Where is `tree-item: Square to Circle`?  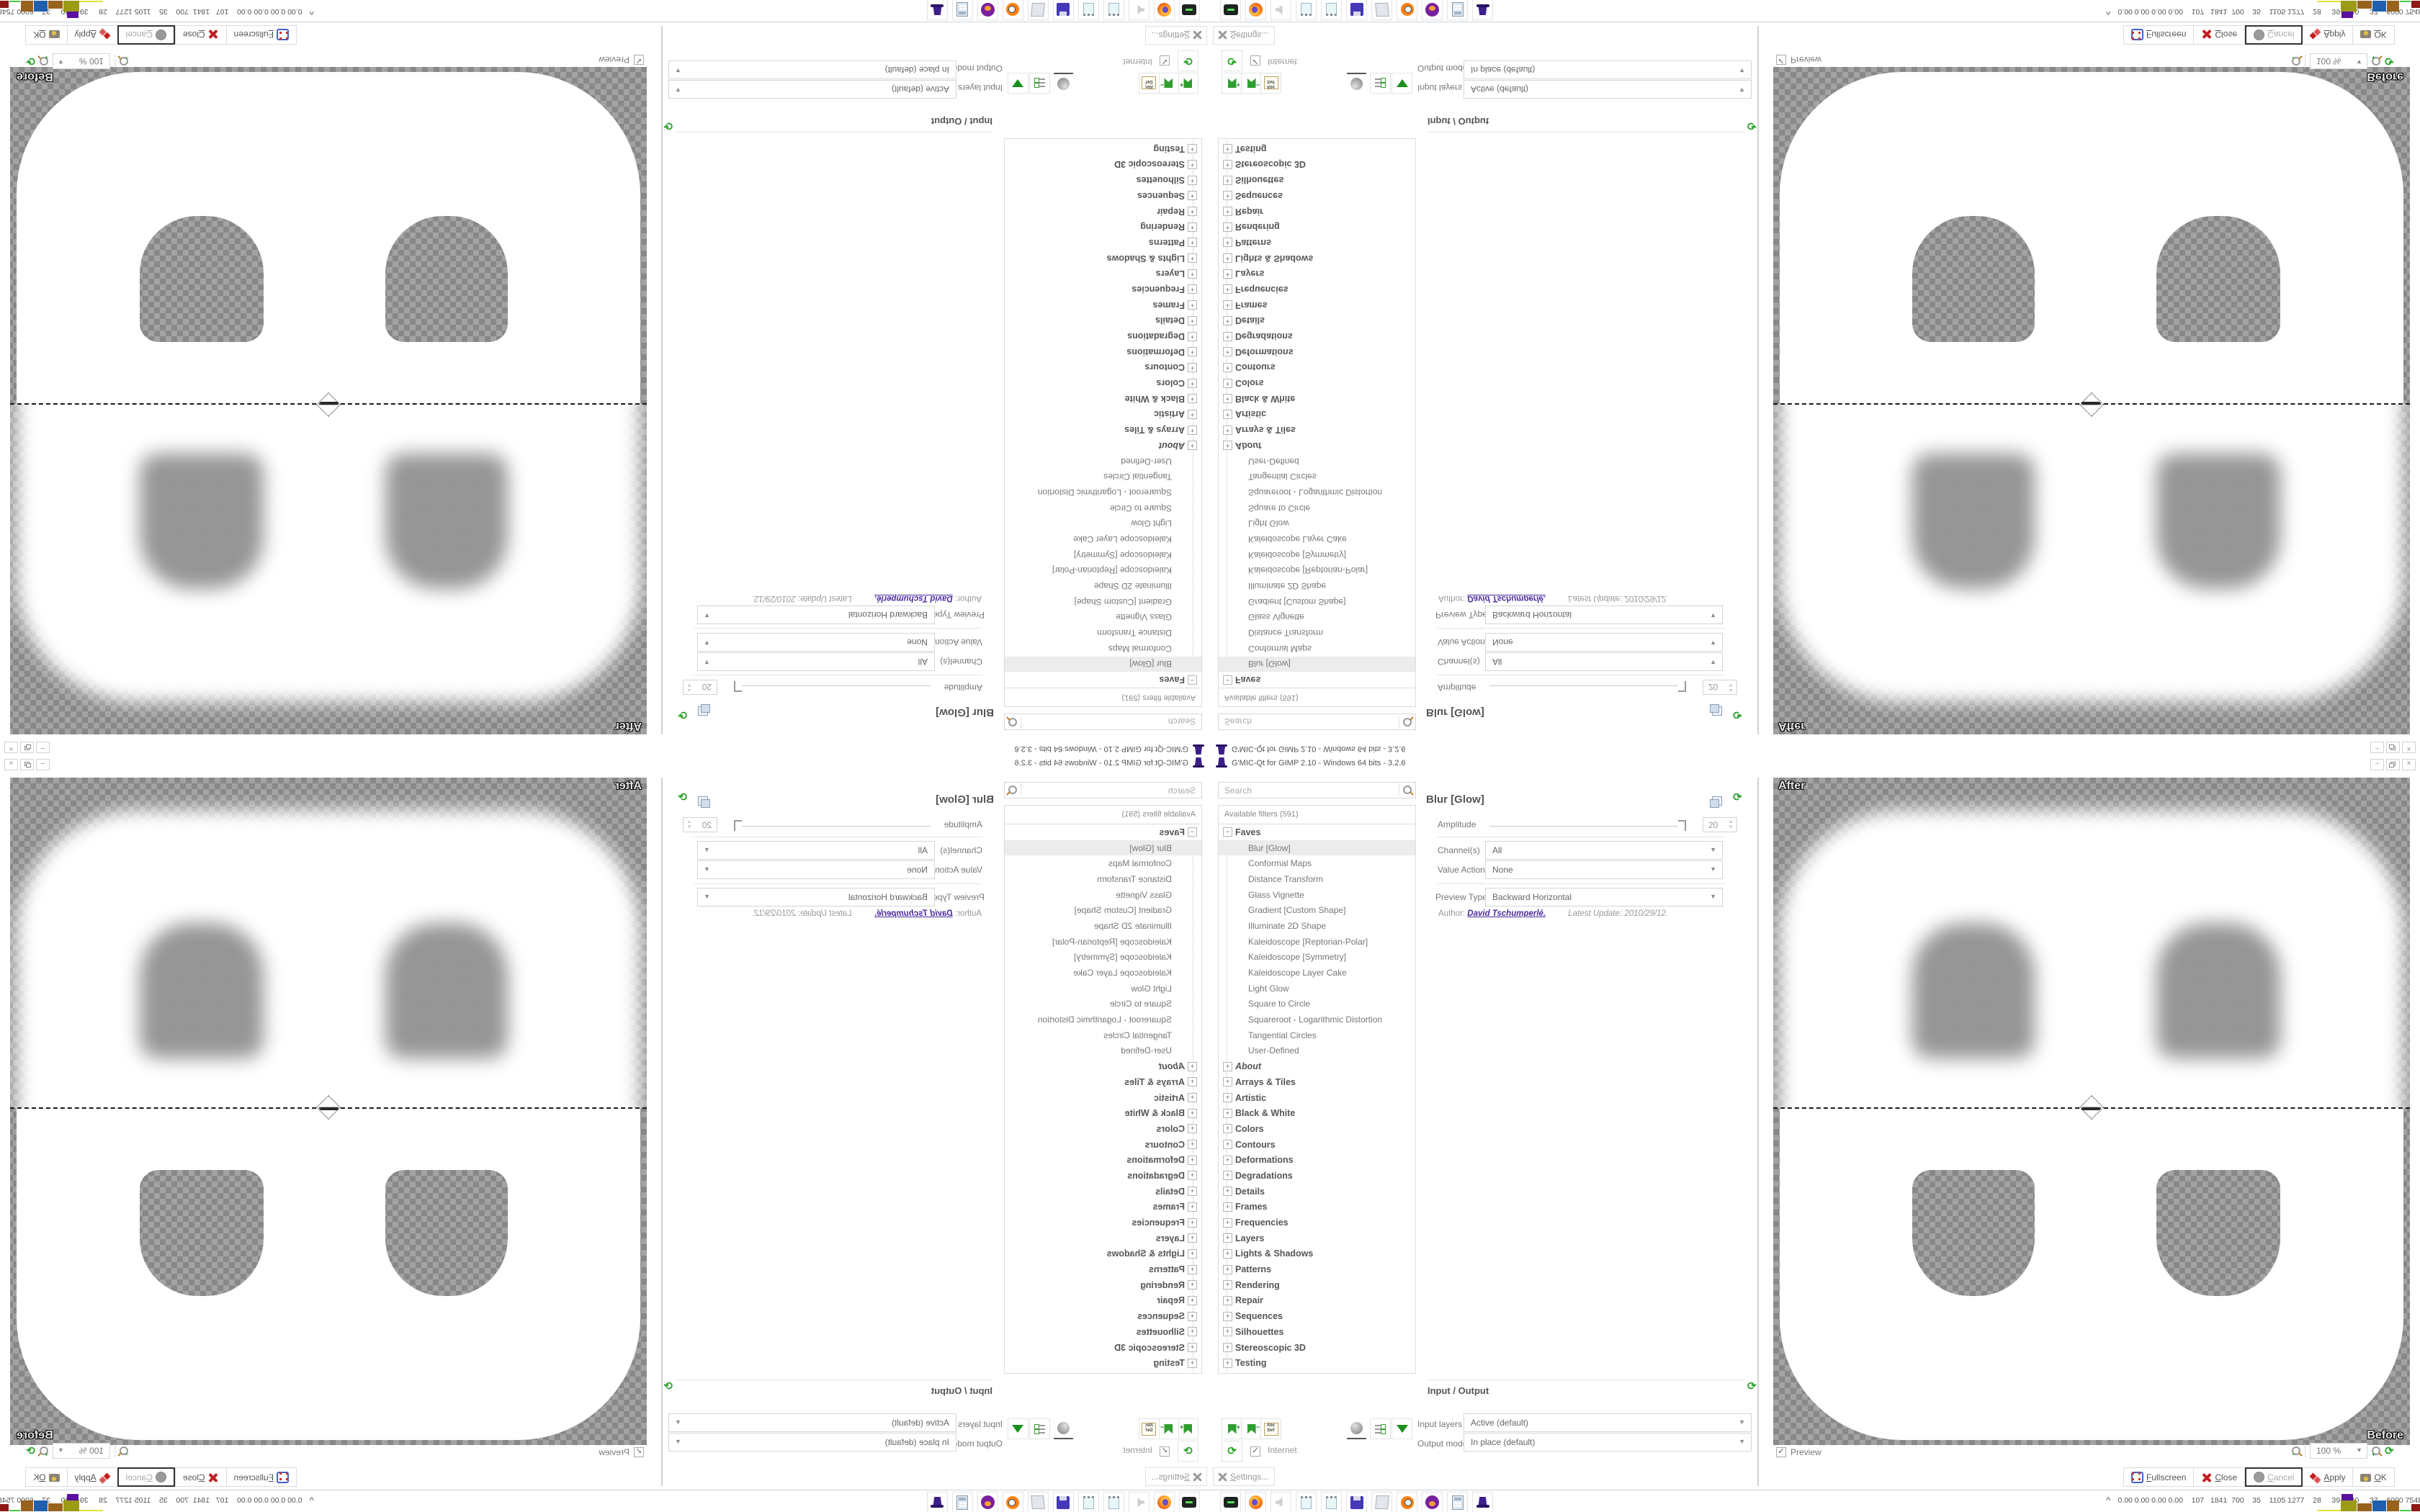 tree-item: Square to Circle is located at coordinates (1317, 1004).